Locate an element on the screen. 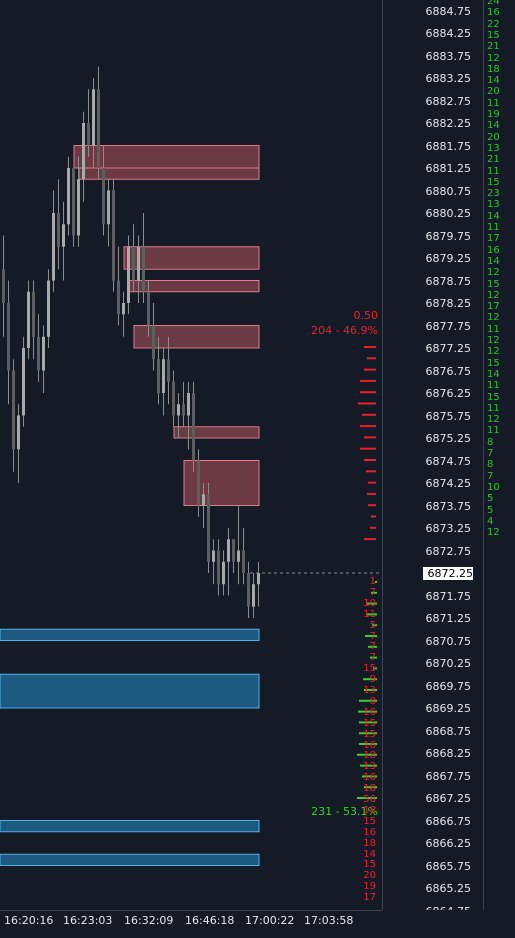 The width and height of the screenshot is (515, 938). price-label: 6877.75 is located at coordinates (448, 326).